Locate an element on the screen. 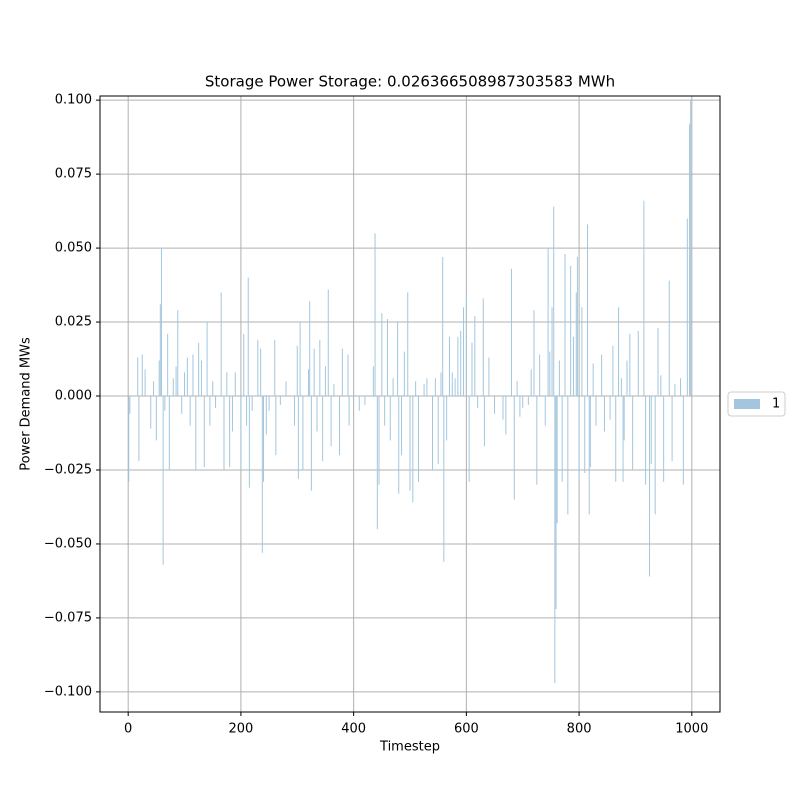 The width and height of the screenshot is (800, 800). x-tick-label: 600 is located at coordinates (466, 729).